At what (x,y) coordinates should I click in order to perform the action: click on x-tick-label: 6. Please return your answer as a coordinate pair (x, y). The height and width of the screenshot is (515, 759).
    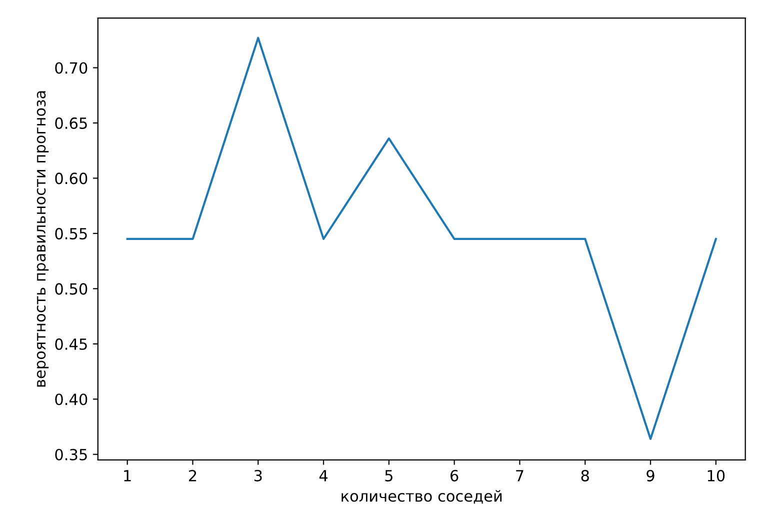
    Looking at the image, I should click on (454, 476).